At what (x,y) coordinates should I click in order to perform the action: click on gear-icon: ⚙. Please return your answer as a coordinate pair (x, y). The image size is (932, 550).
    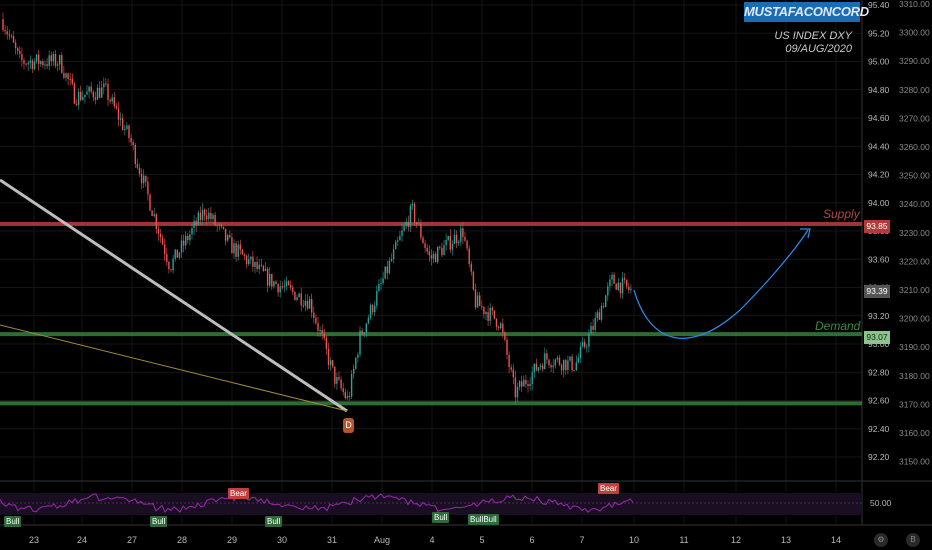
    Looking at the image, I should click on (881, 540).